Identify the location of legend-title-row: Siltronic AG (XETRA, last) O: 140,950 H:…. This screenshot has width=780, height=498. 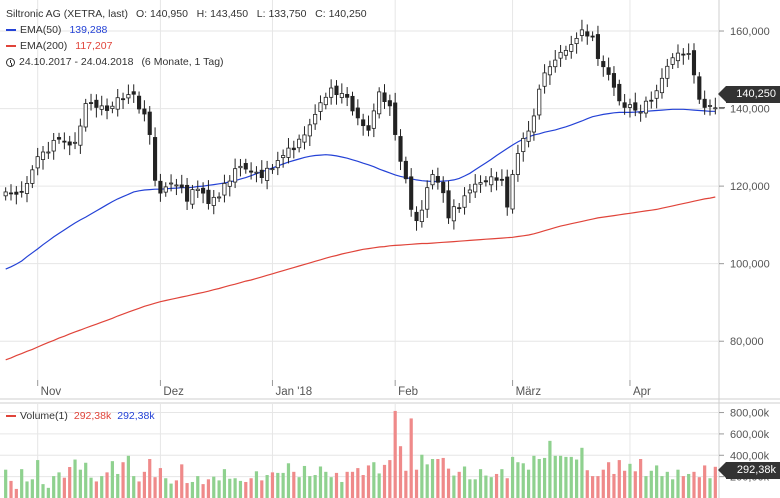
(186, 14).